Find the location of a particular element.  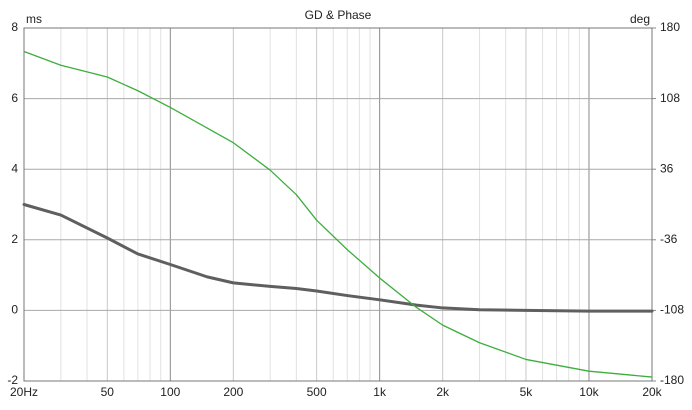

y2-tick-label: -108 is located at coordinates (672, 310).